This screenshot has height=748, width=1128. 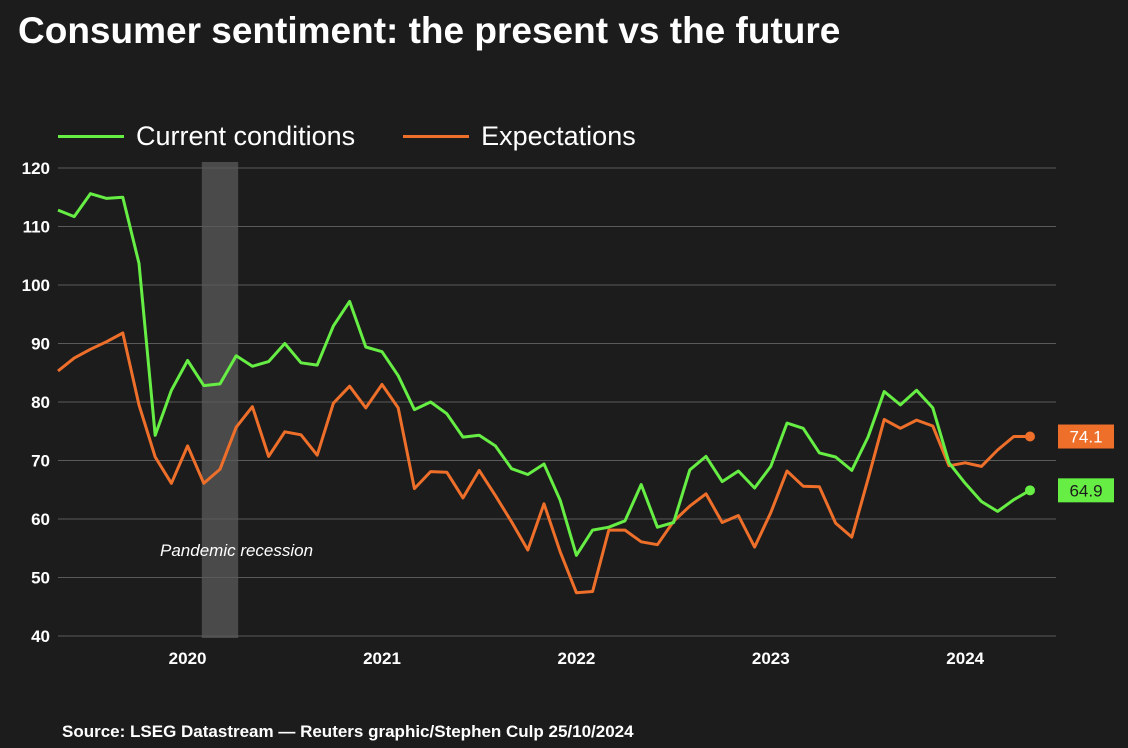 What do you see at coordinates (236, 550) in the screenshot?
I see `annotation-pandemic-recession: Pandemic recession` at bounding box center [236, 550].